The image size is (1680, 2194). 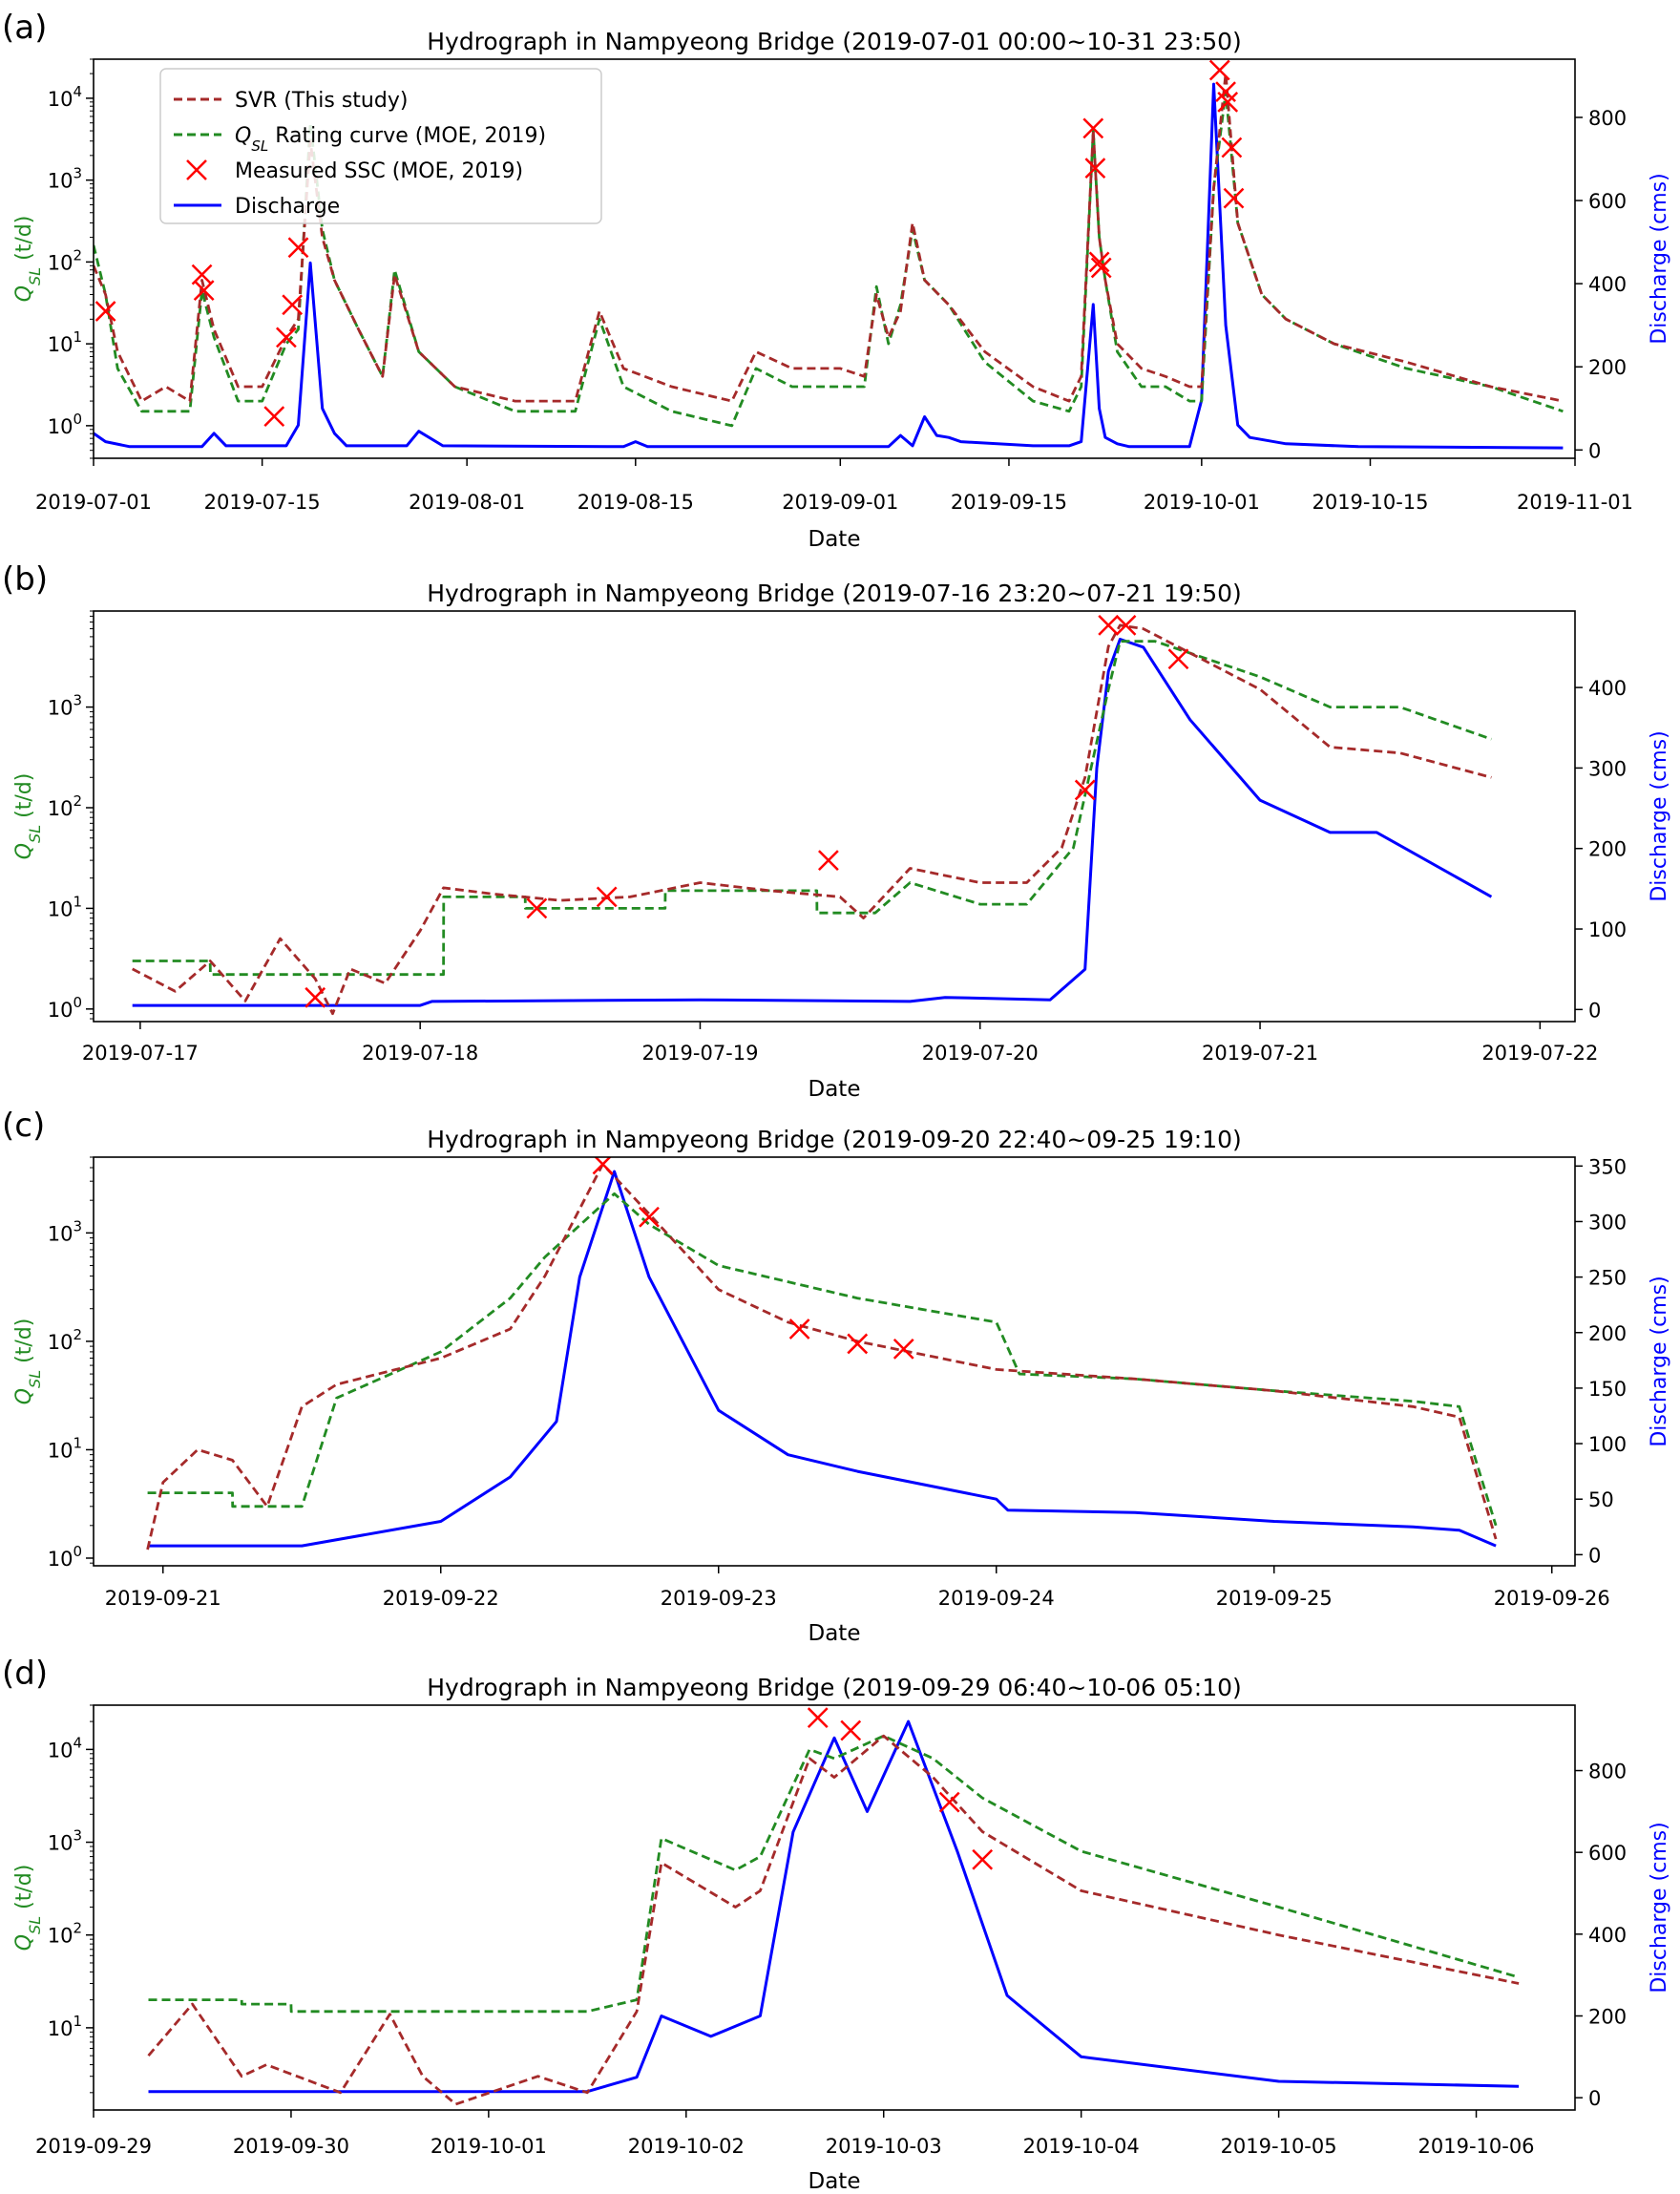 I want to click on x-tick-label: 2019-07-20, so click(x=980, y=1053).